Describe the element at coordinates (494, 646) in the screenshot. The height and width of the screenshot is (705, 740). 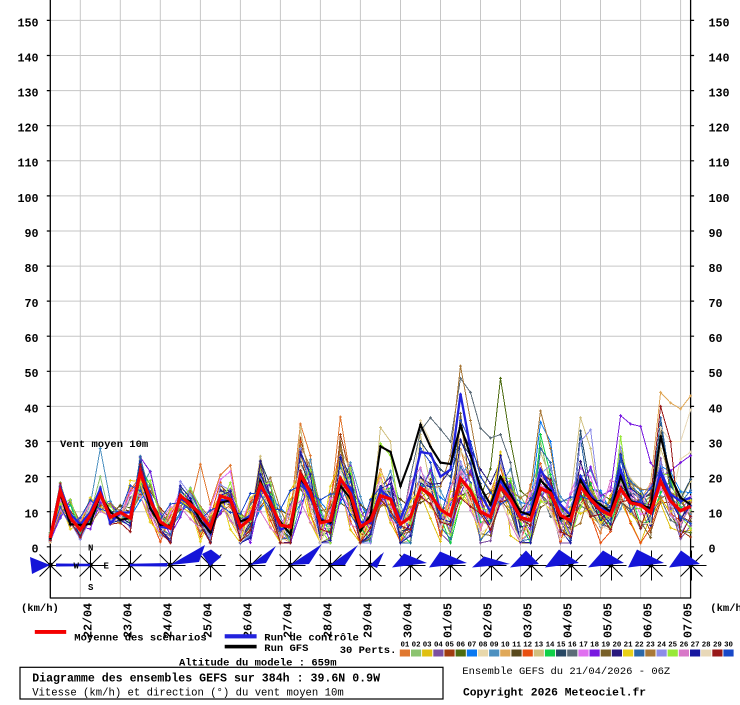
I see `svg-text: 09` at that location.